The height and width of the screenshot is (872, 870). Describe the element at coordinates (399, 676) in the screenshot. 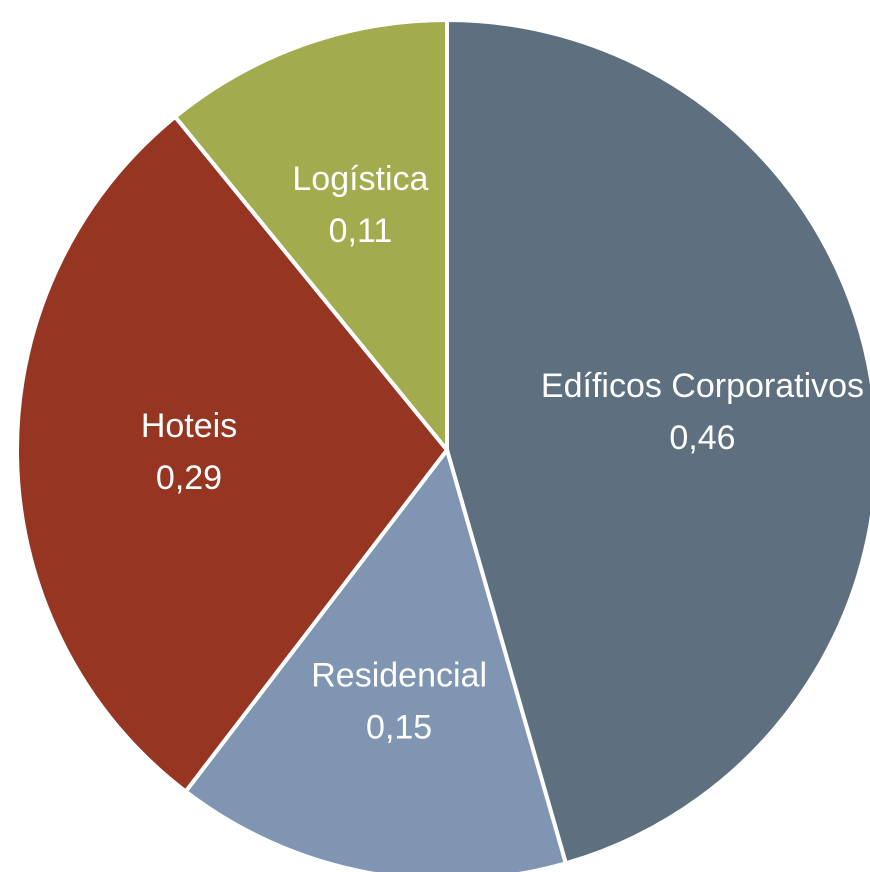

I see `slice-label: Residencial` at that location.